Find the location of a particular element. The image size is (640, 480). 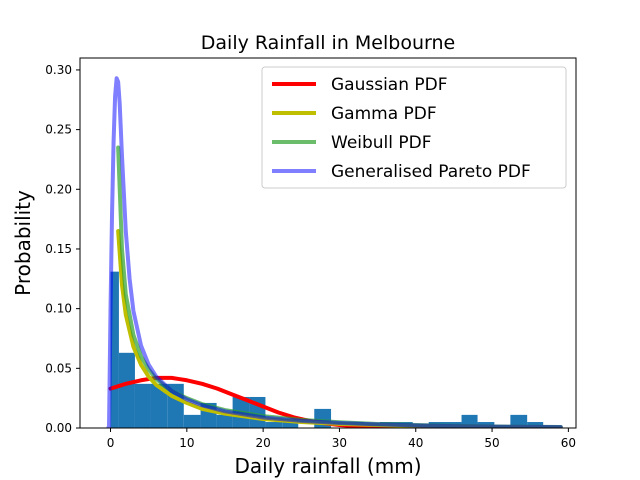

x-axis-label: Daily rainfall (mm) is located at coordinates (327, 466).